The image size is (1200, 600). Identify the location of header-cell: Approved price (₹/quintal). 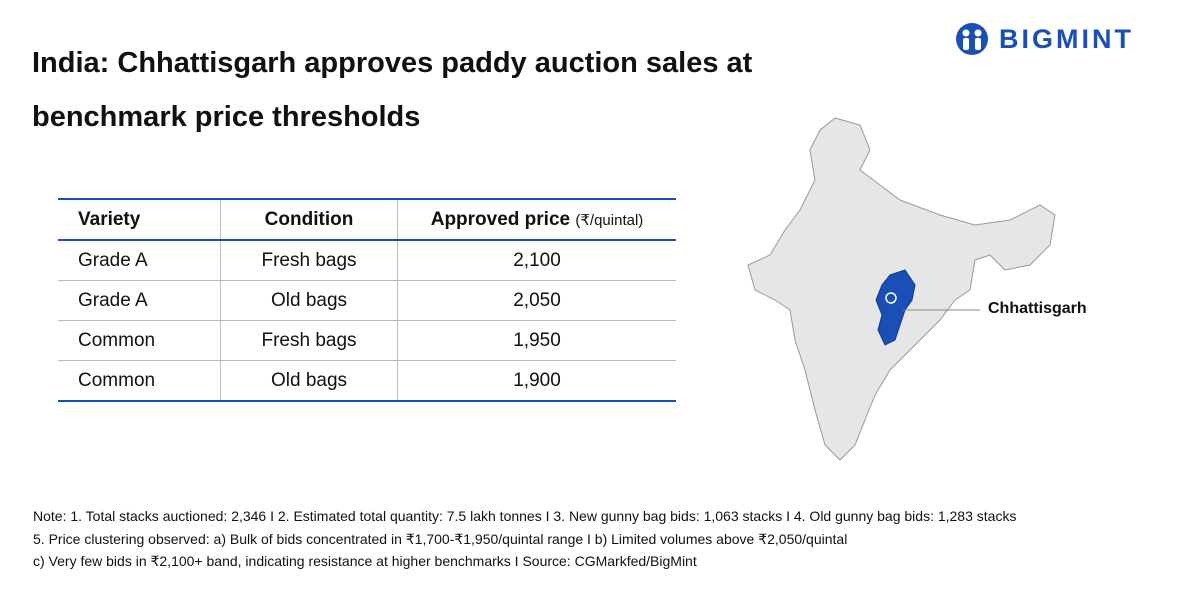
(536, 219).